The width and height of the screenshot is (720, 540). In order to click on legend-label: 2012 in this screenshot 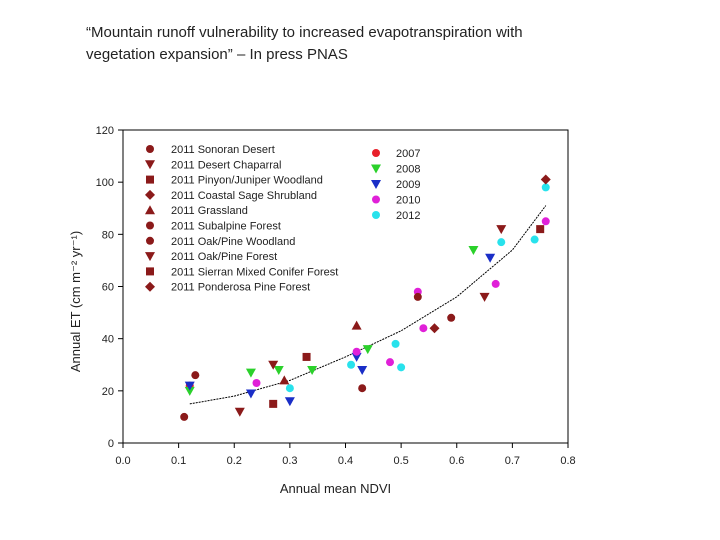, I will do `click(408, 216)`.